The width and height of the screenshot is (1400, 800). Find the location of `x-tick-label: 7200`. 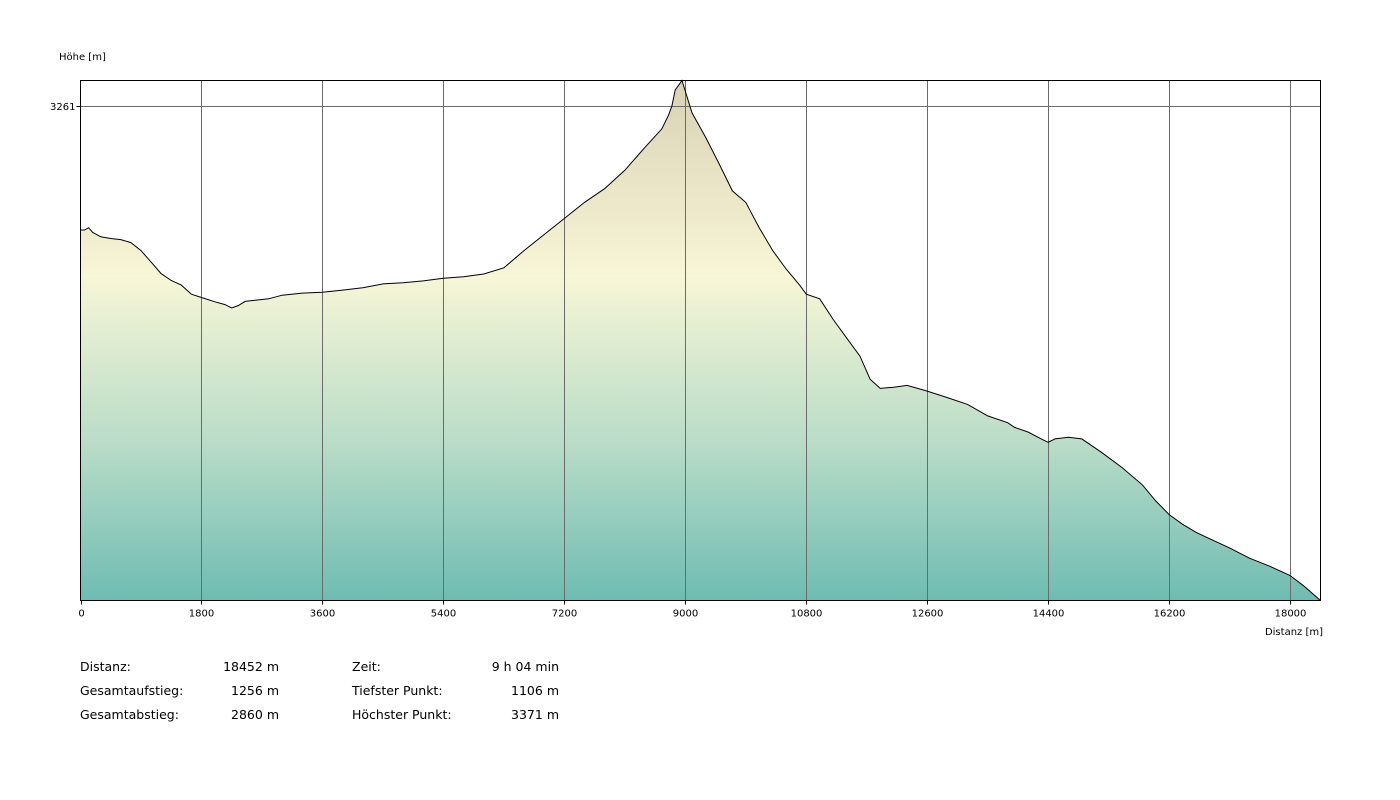

x-tick-label: 7200 is located at coordinates (564, 614).